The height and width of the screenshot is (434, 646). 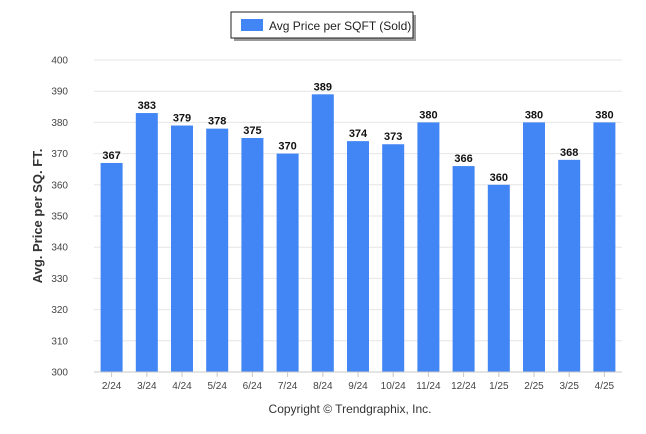 What do you see at coordinates (217, 386) in the screenshot?
I see `x-tick-label: 5/24` at bounding box center [217, 386].